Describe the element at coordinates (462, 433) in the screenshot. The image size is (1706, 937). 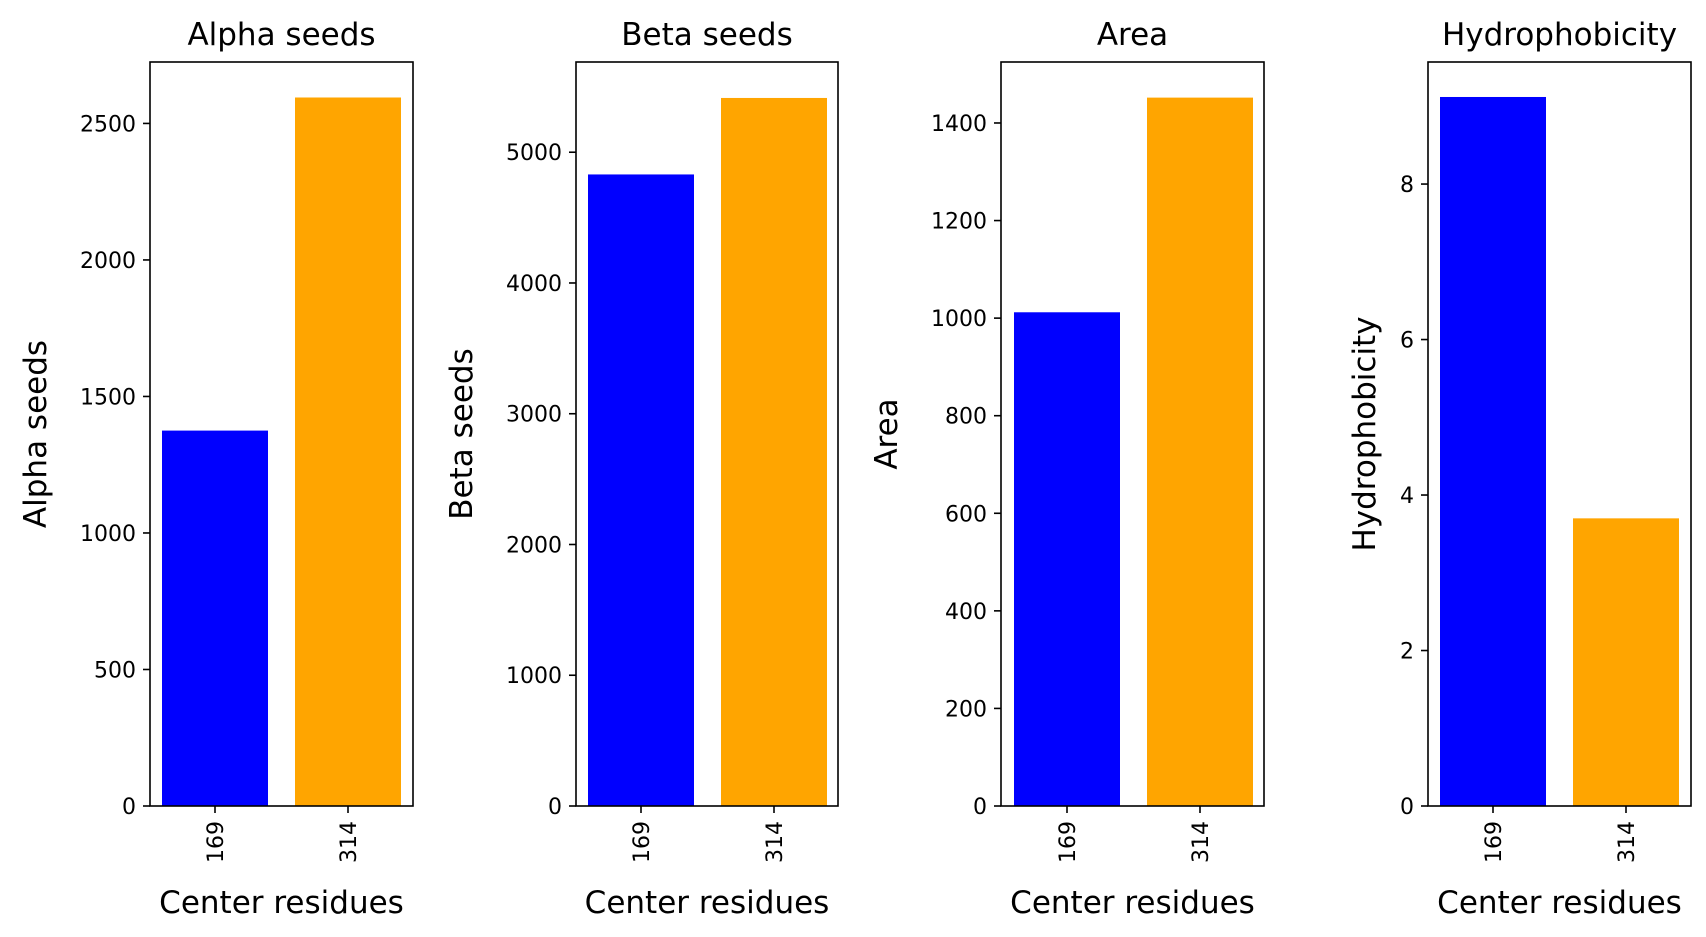
I see `y-axis-label: Beta seeds` at that location.